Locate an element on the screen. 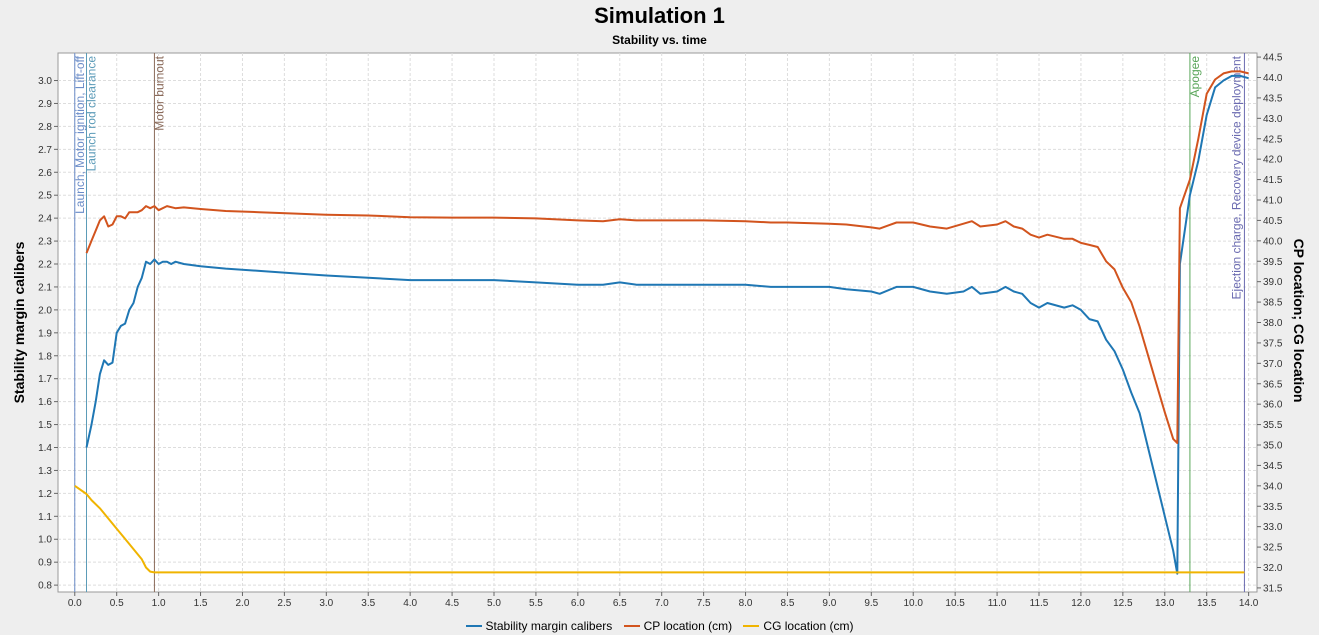 This screenshot has width=1319, height=635. x-tick-label: 6.0 is located at coordinates (578, 603).